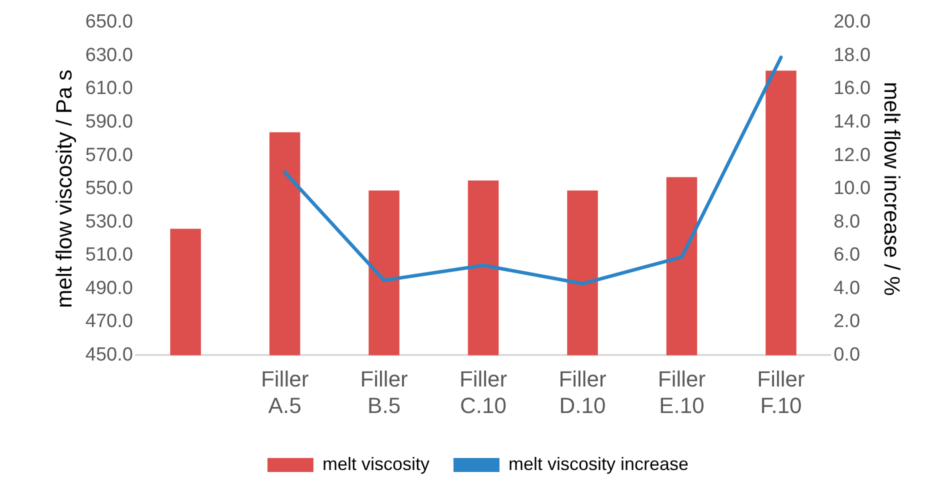 Image resolution: width=928 pixels, height=500 pixels. Describe the element at coordinates (109, 121) in the screenshot. I see `y-tick-label: 590.0` at that location.